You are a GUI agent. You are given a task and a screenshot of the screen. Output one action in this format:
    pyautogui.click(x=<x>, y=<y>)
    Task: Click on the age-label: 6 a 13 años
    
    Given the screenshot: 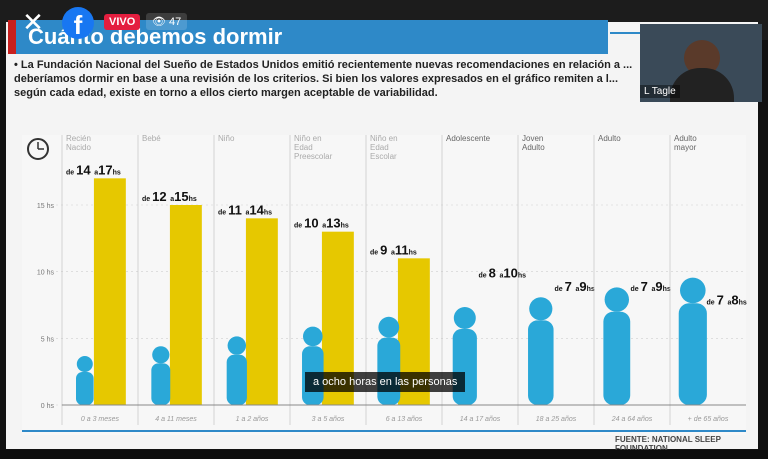 What is the action you would take?
    pyautogui.click(x=404, y=419)
    